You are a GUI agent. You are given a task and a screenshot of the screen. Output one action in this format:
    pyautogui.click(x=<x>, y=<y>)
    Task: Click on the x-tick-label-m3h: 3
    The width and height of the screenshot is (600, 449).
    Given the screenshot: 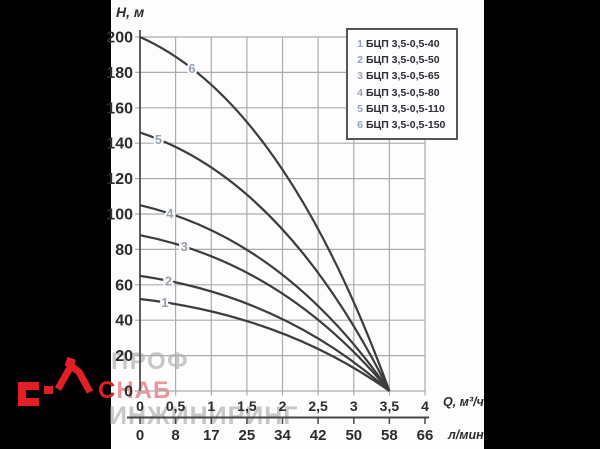 What is the action you would take?
    pyautogui.click(x=354, y=406)
    